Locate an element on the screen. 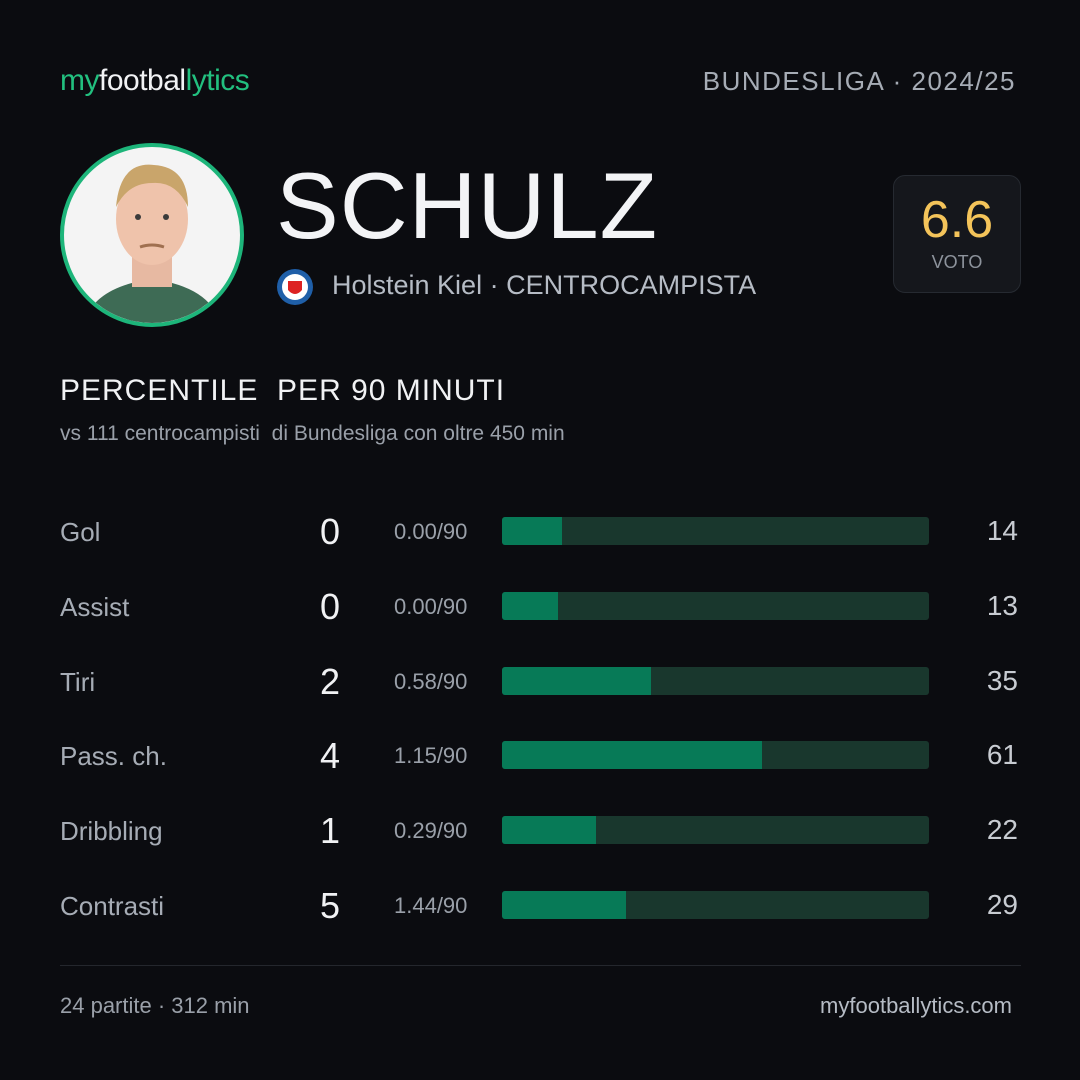 The width and height of the screenshot is (1080, 1080). stat-row: Tiri 2 0.58/90 35 is located at coordinates (540, 681).